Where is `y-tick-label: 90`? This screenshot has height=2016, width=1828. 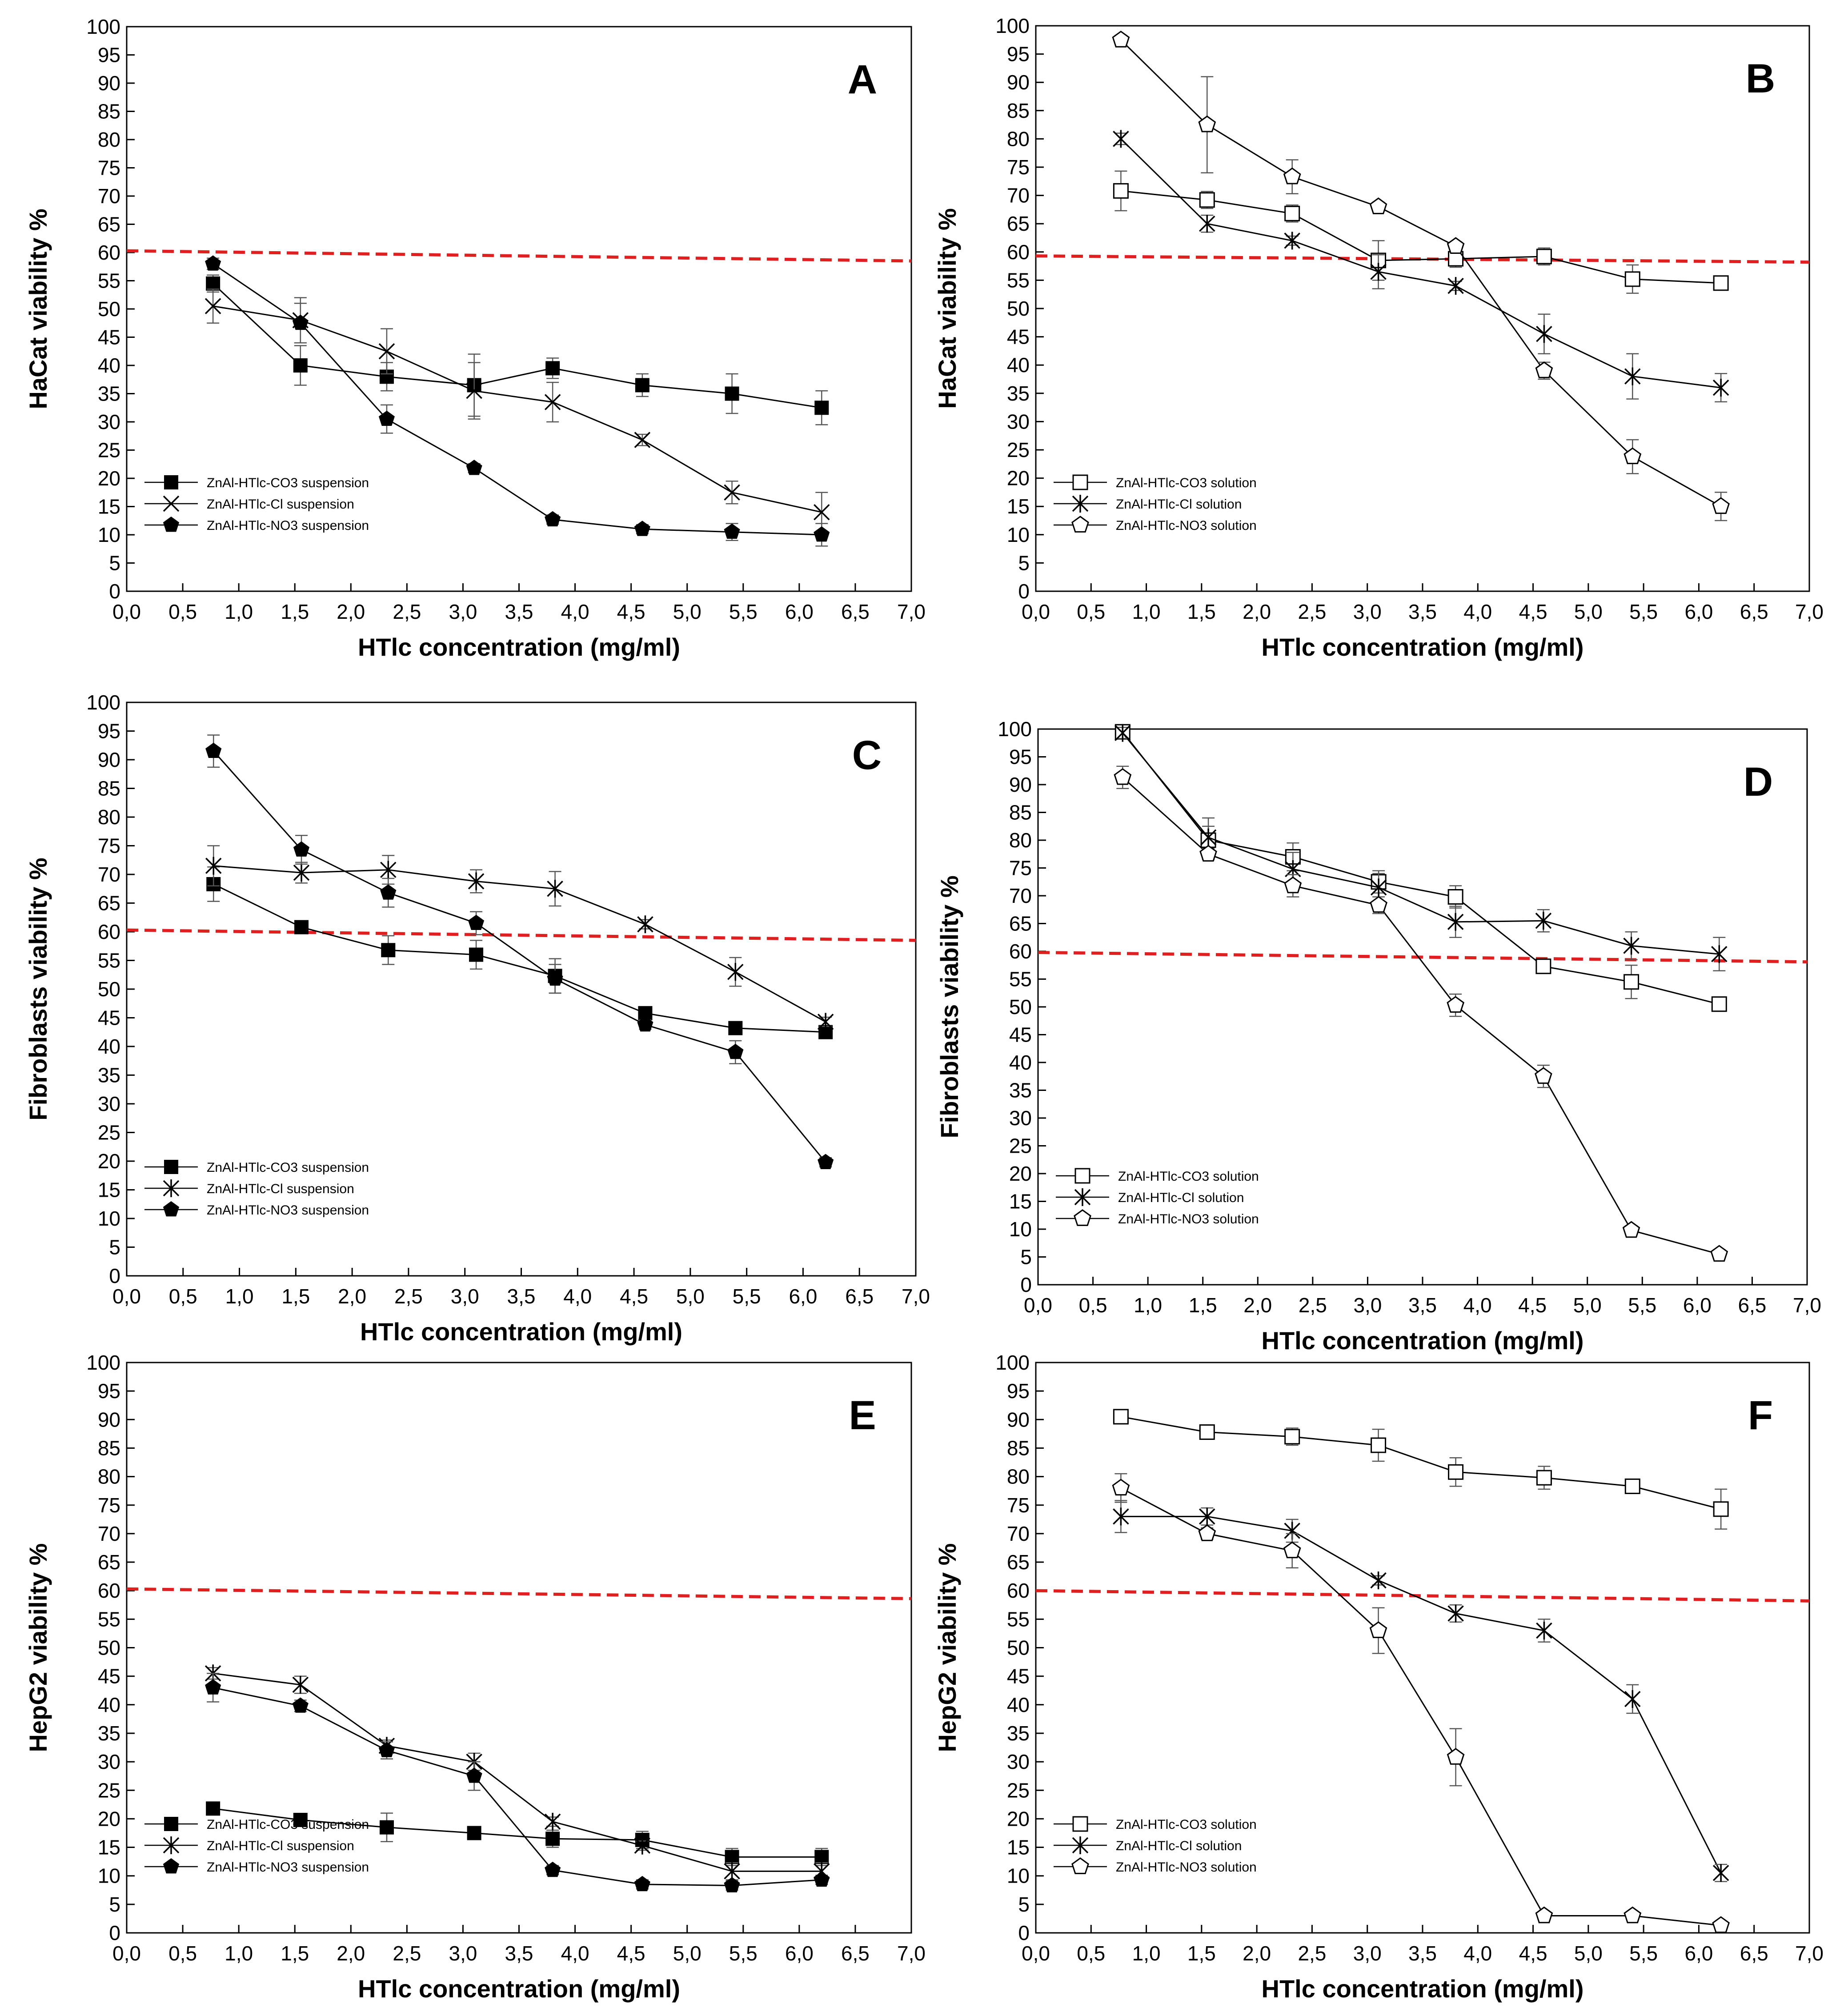
y-tick-label: 90 is located at coordinates (109, 759).